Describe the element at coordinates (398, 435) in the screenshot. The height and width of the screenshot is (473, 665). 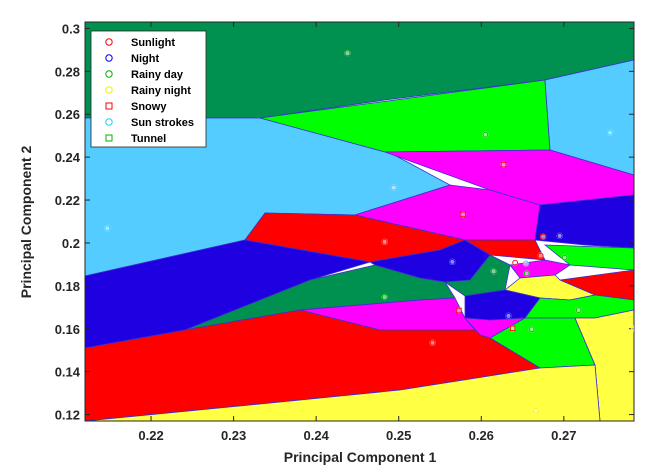
I see `x-tick-label: 0.25` at that location.